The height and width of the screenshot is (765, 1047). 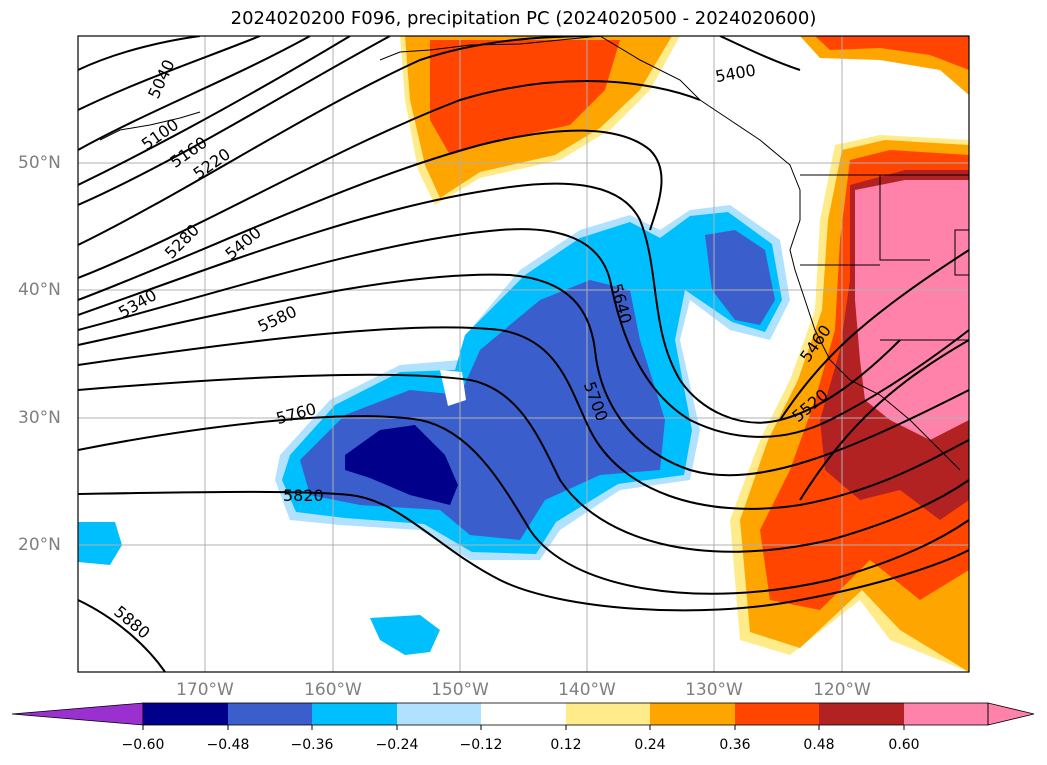 I want to click on lon-label: 150°W, so click(x=460, y=690).